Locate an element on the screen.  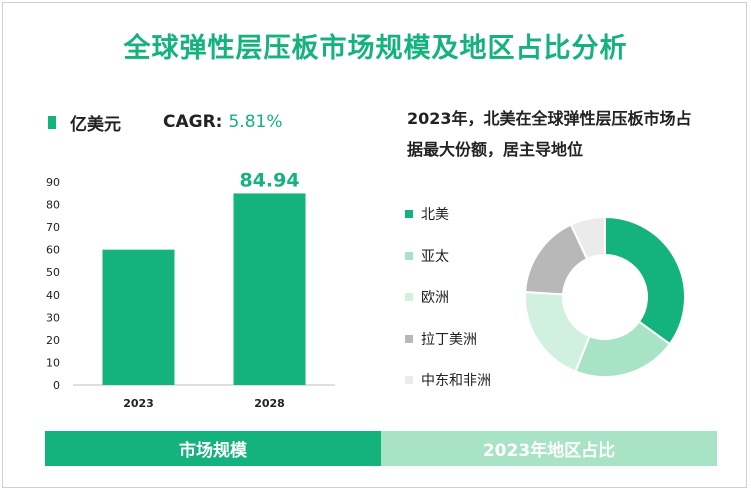
page-title: 全球弹性层压板市场规模及地区占比分析 is located at coordinates (375, 48).